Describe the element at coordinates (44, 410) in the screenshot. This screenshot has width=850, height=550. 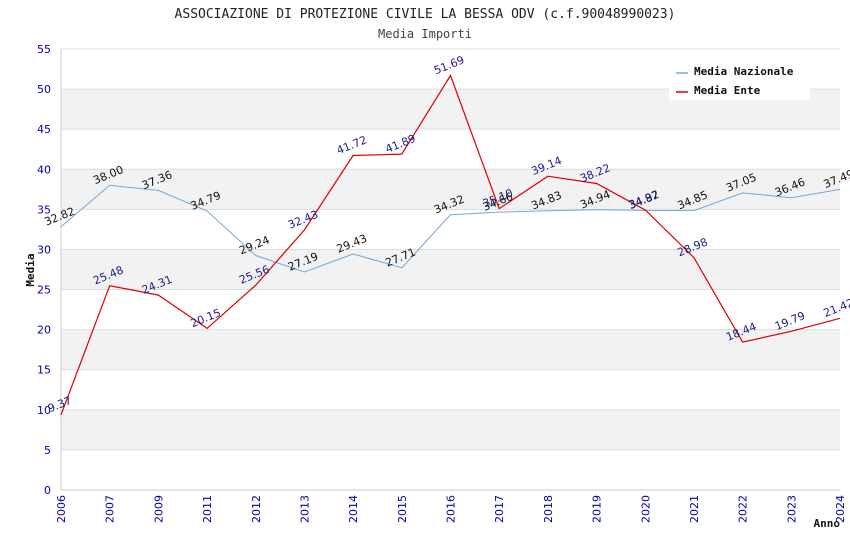
I see `y-tick-label: 10` at that location.